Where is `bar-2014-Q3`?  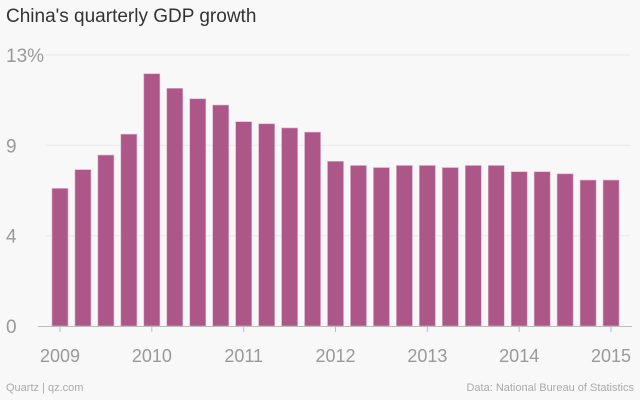 bar-2014-Q3 is located at coordinates (565, 250).